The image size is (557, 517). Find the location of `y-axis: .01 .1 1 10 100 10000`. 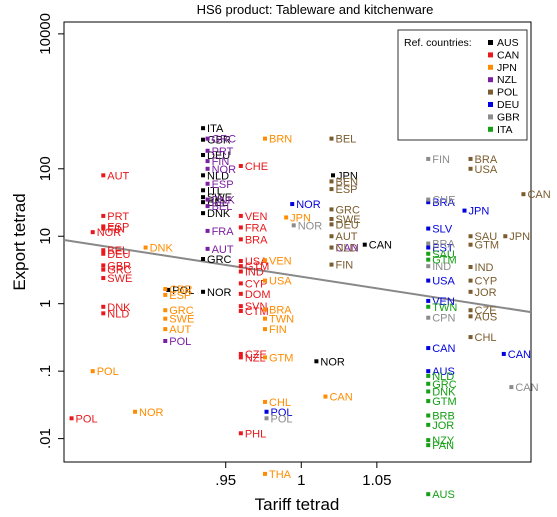

y-axis: .01 .1 1 10 100 10000 is located at coordinates (50, 231).